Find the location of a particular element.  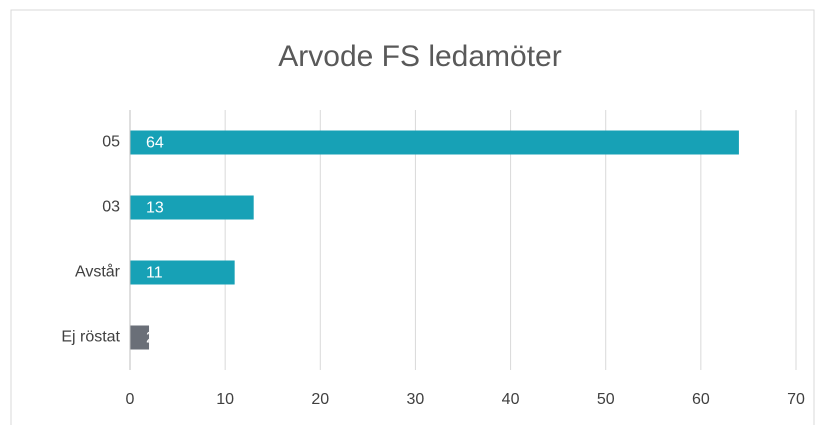

x-tick-label: 50 is located at coordinates (606, 399).